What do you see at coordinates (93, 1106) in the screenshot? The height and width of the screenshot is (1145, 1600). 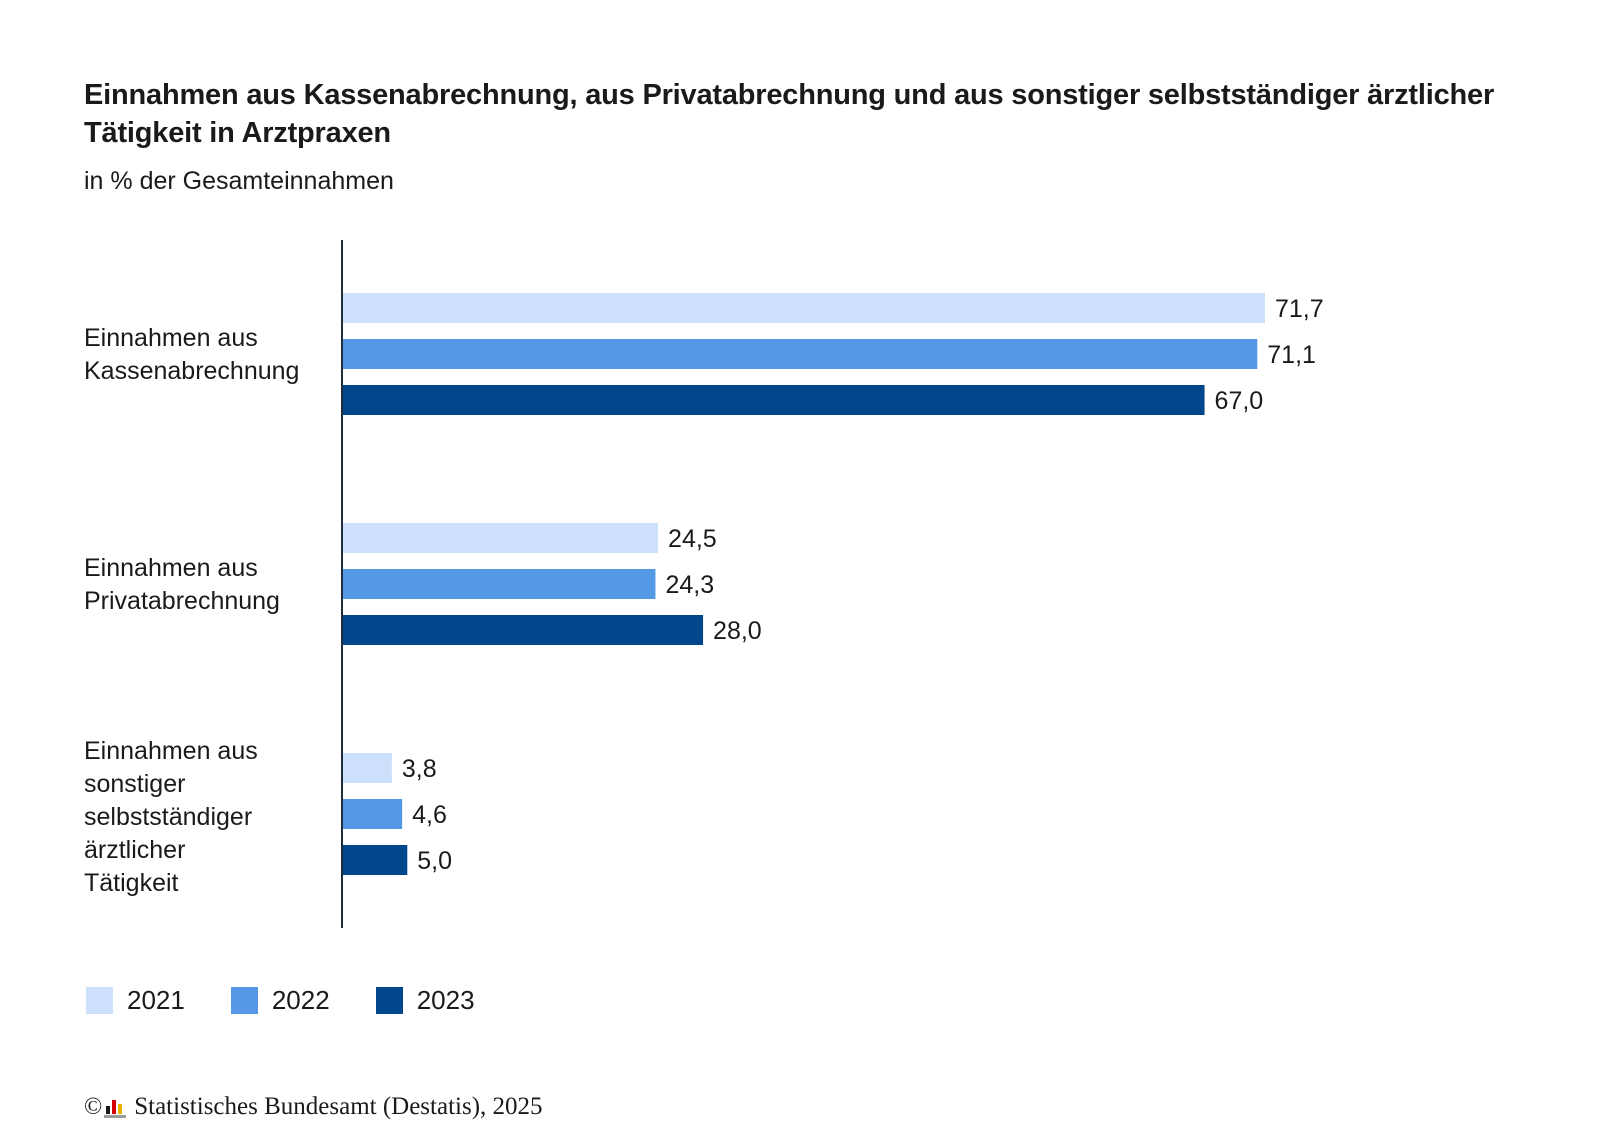 I see `copyright-symbol: ©` at bounding box center [93, 1106].